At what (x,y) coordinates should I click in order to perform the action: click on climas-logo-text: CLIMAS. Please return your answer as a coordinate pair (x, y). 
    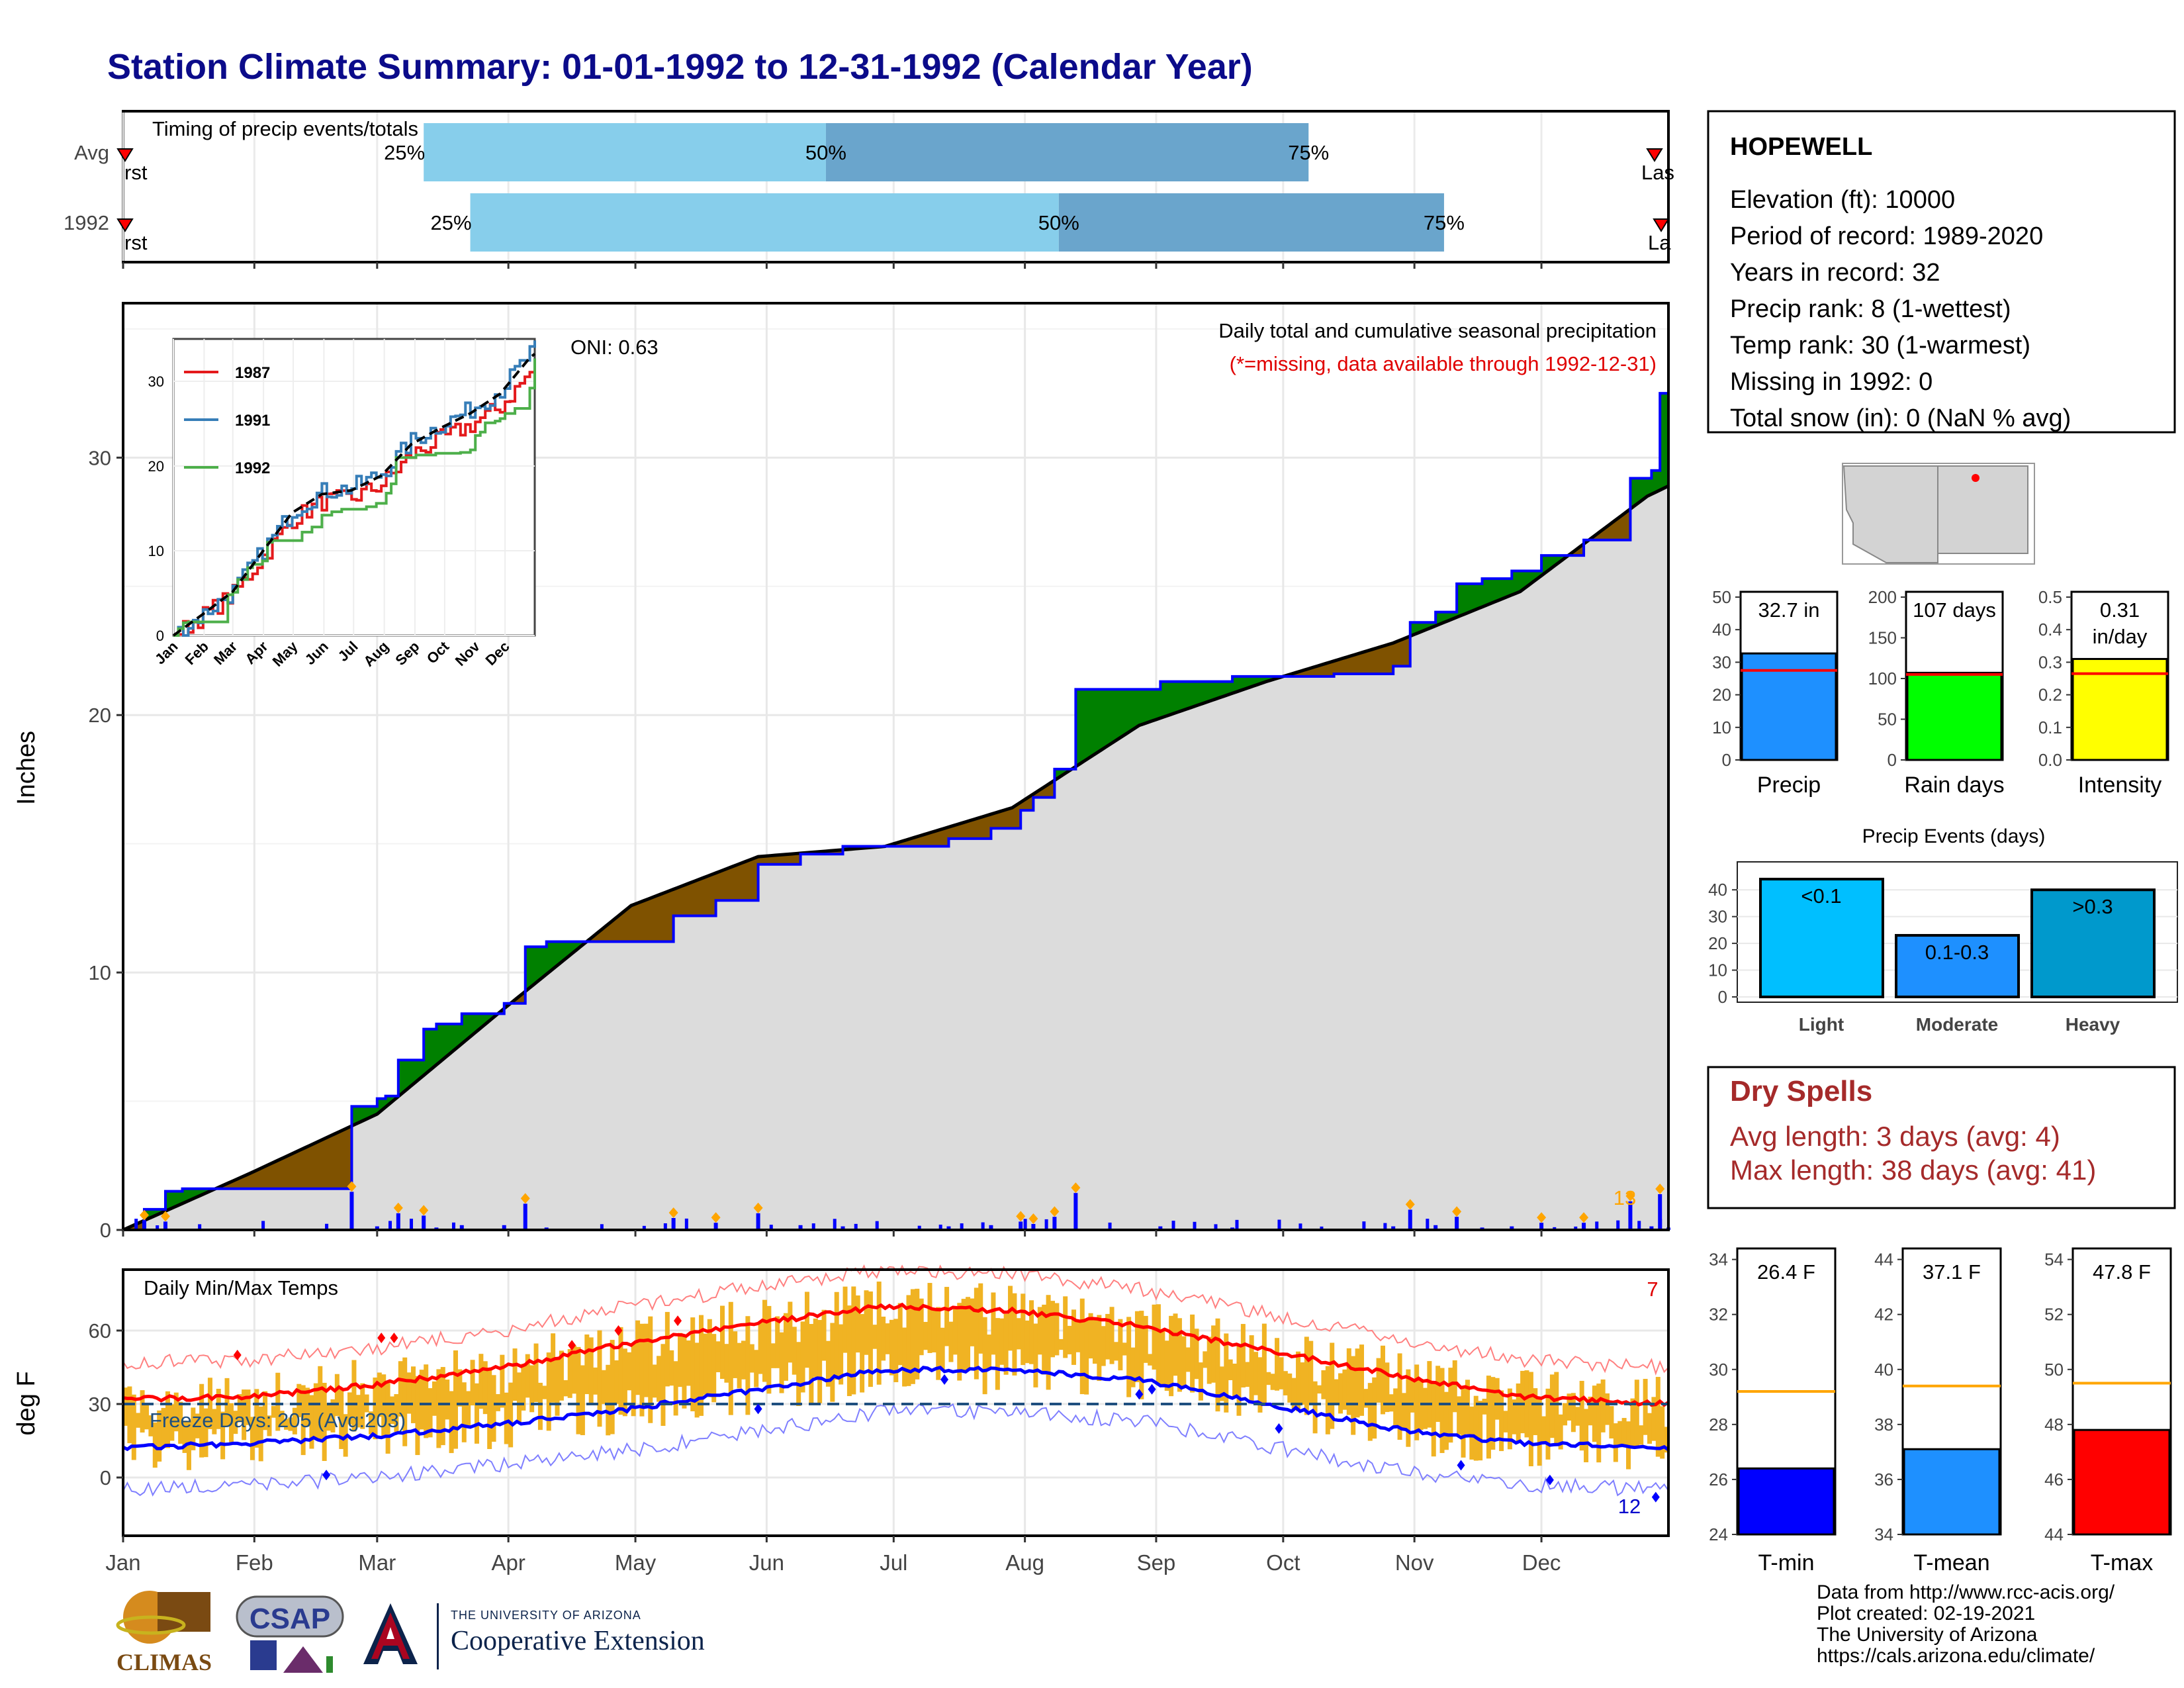
    Looking at the image, I should click on (164, 1662).